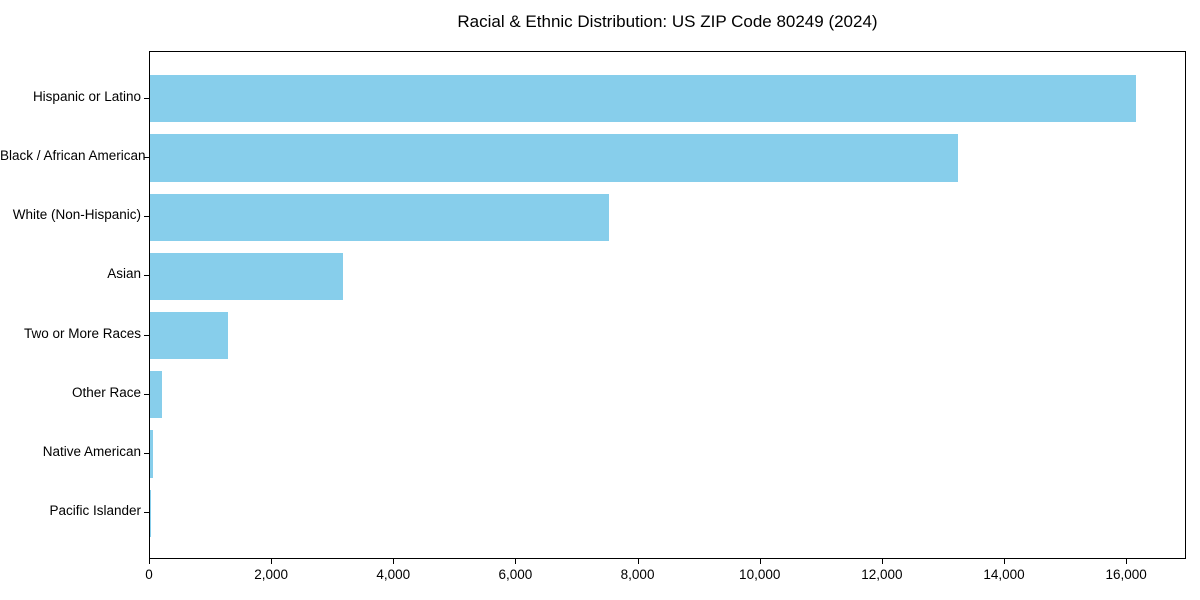 Image resolution: width=1200 pixels, height=600 pixels. What do you see at coordinates (95, 511) in the screenshot?
I see `y-tick-label-pacific-islander: Pacific Islander` at bounding box center [95, 511].